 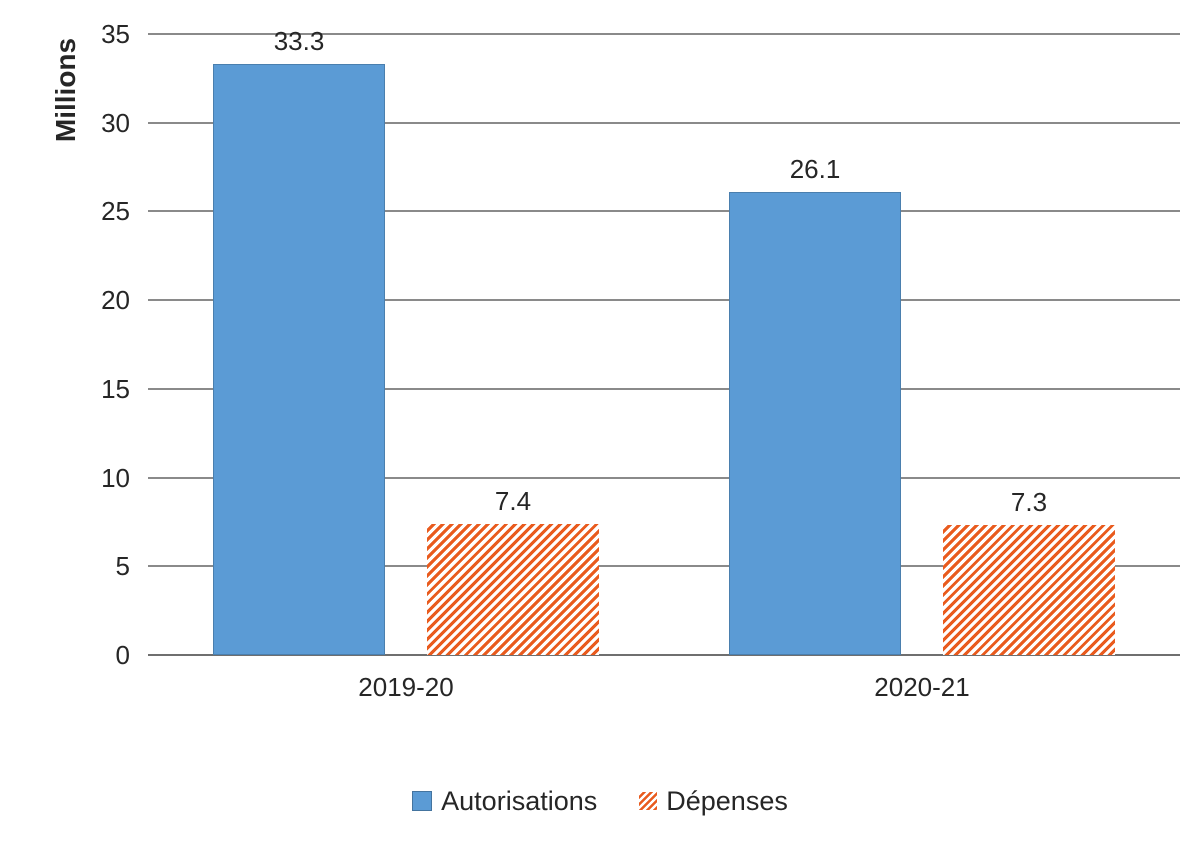 I want to click on value-label-autorisations-2019-20: 33.3, so click(x=299, y=41).